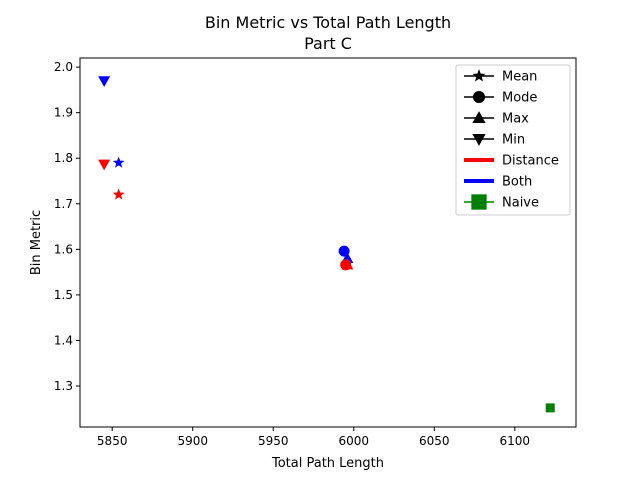  I want to click on legend-item-mean: Mean, so click(500, 77).